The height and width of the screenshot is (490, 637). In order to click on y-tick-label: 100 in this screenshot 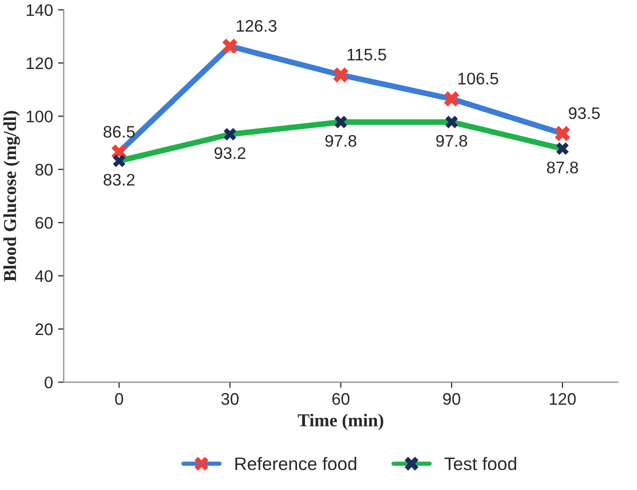, I will do `click(39, 116)`.